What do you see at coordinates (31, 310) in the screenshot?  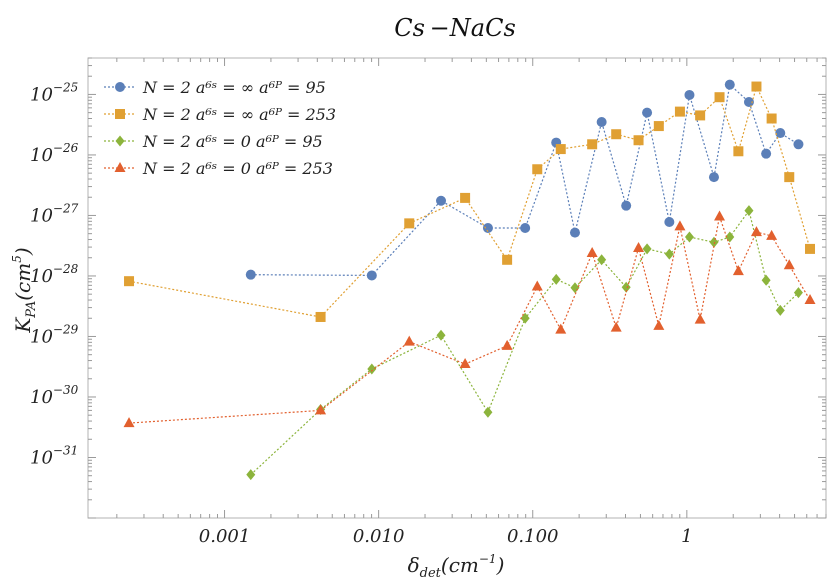 I see `y-axis-label-sub: PA` at bounding box center [31, 310].